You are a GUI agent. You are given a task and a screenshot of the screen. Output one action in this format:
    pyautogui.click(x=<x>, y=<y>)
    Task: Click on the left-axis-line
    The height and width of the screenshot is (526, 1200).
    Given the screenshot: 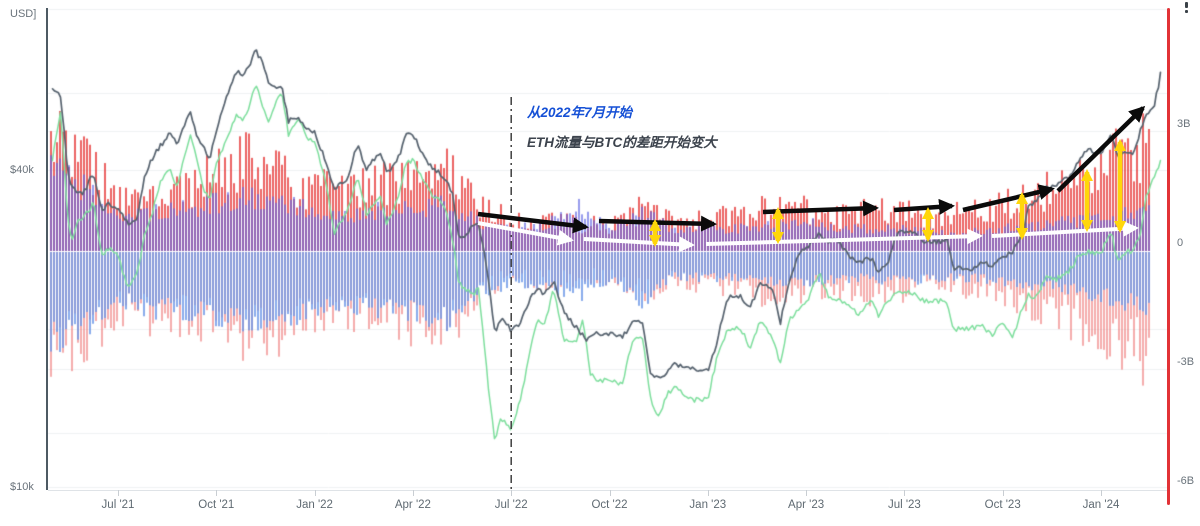 What is the action you would take?
    pyautogui.click(x=47, y=249)
    